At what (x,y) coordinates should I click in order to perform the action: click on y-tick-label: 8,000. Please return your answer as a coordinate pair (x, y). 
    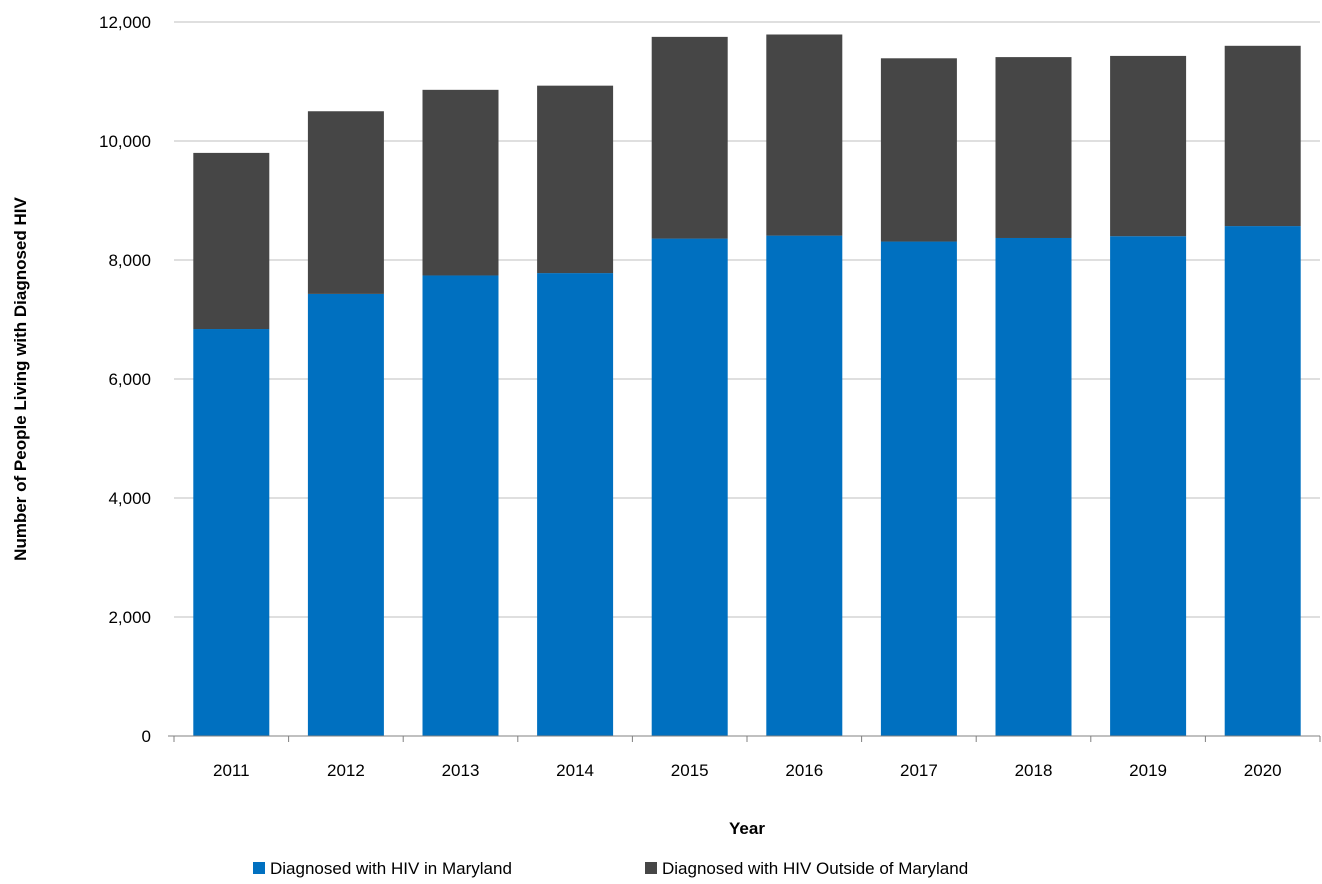
    Looking at the image, I should click on (129, 260).